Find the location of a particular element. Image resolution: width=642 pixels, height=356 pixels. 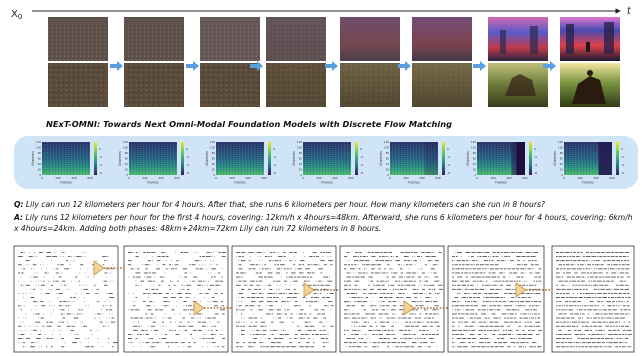

step-arrows is located at coordinates (333, 66).